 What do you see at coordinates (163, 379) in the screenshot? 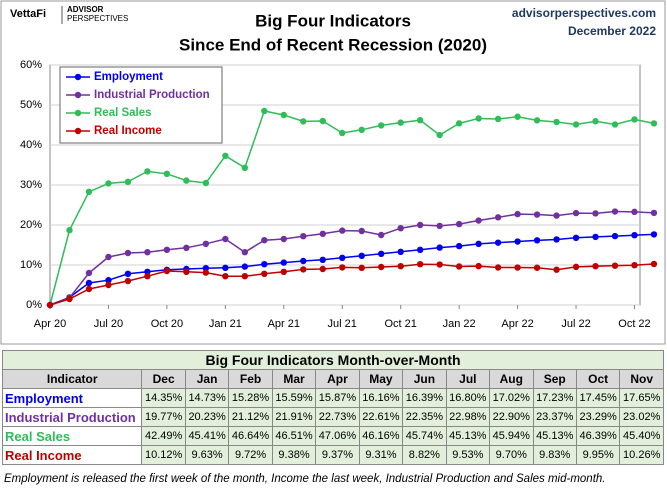
I see `column-header: Dec` at bounding box center [163, 379].